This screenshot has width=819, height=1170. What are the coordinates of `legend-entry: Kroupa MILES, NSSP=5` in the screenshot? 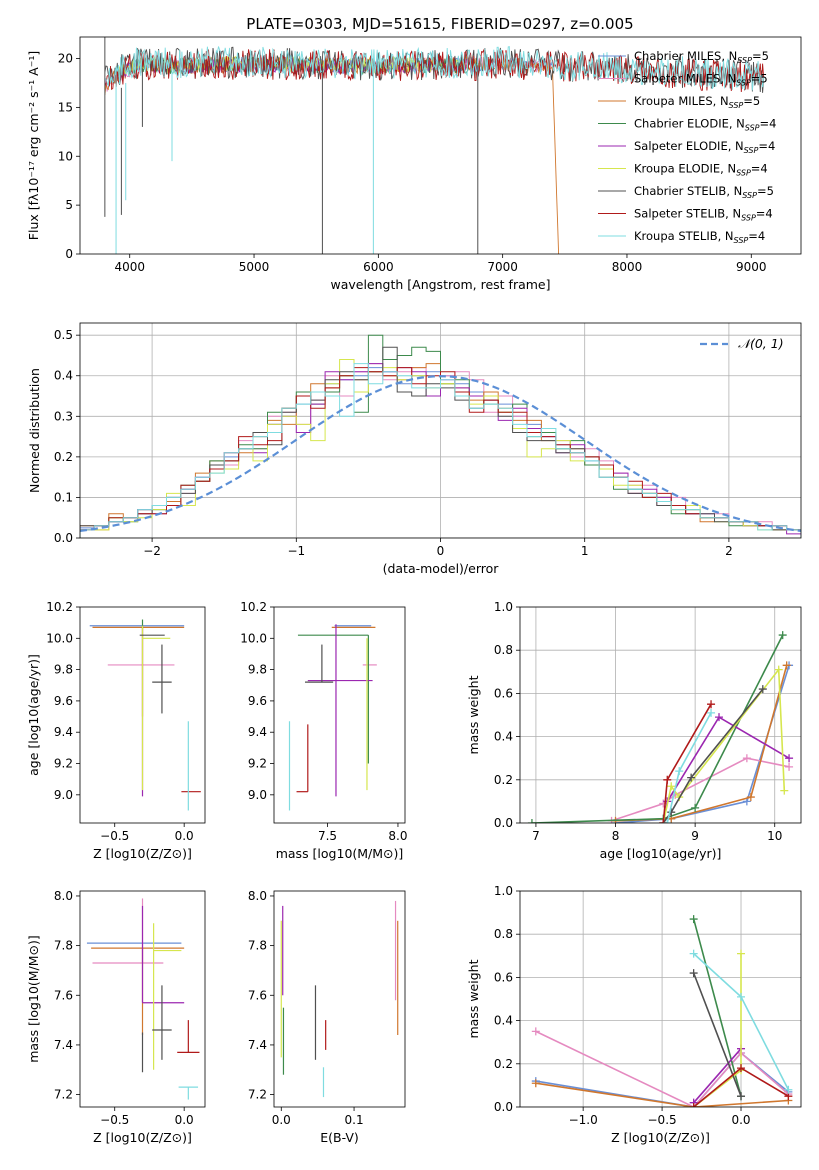 It's located at (697, 102).